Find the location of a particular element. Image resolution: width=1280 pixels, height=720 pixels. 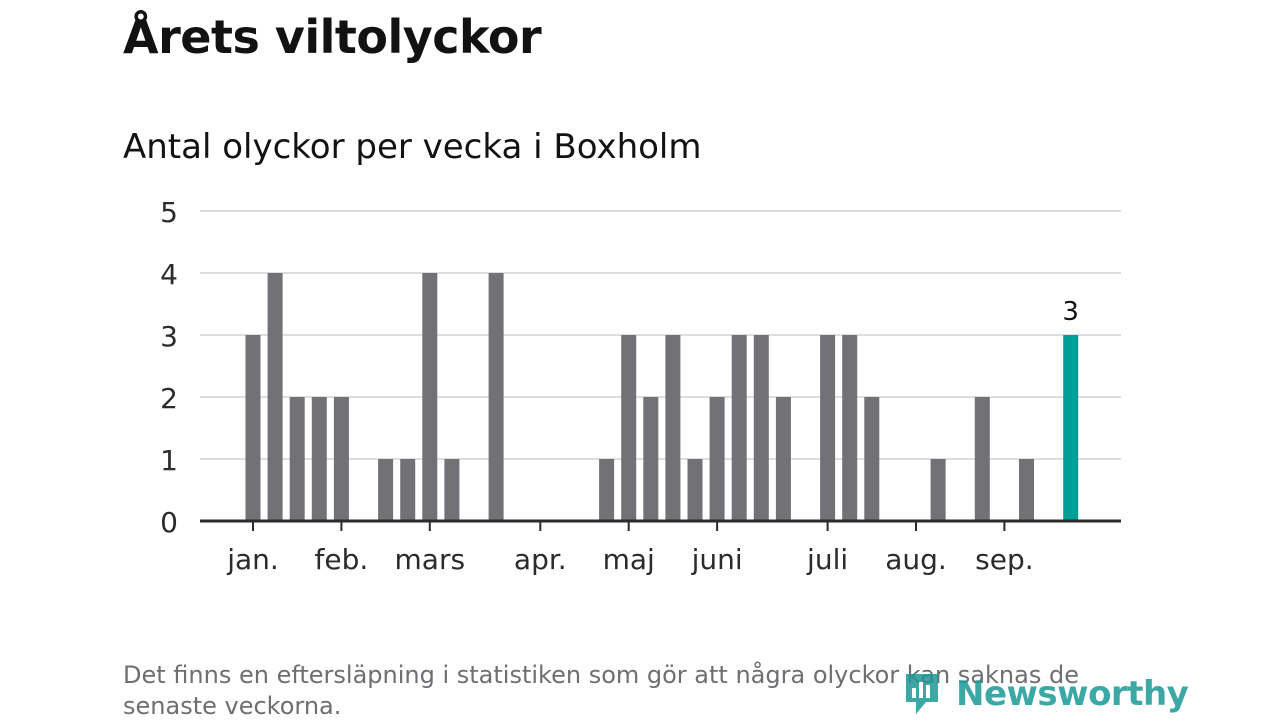

month-label: juni is located at coordinates (717, 559).